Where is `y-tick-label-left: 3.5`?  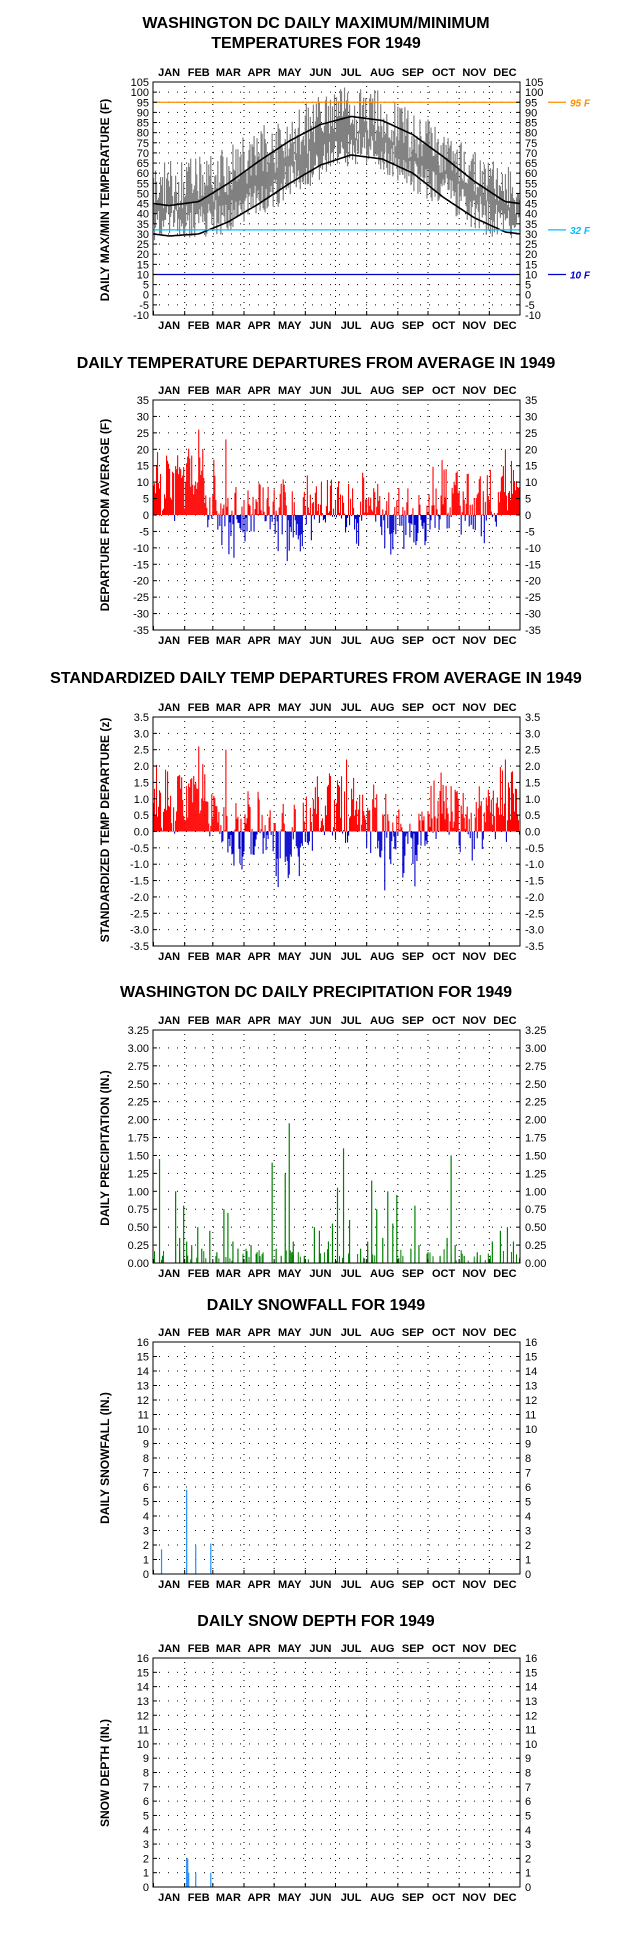
y-tick-label-left: 3.5 is located at coordinates (141, 718).